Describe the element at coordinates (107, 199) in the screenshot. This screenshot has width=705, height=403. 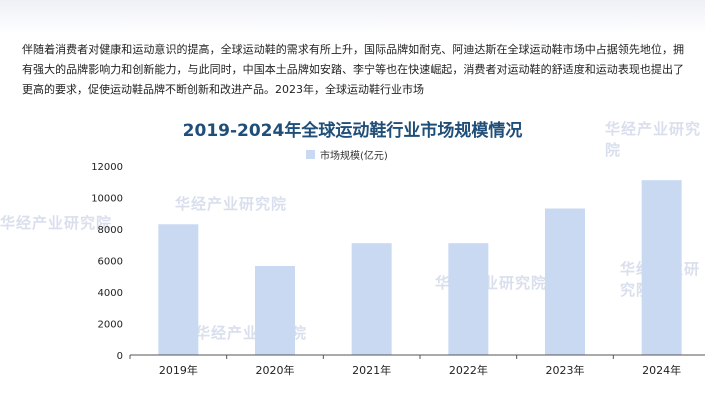
I see `y-tick-label: 10000` at that location.